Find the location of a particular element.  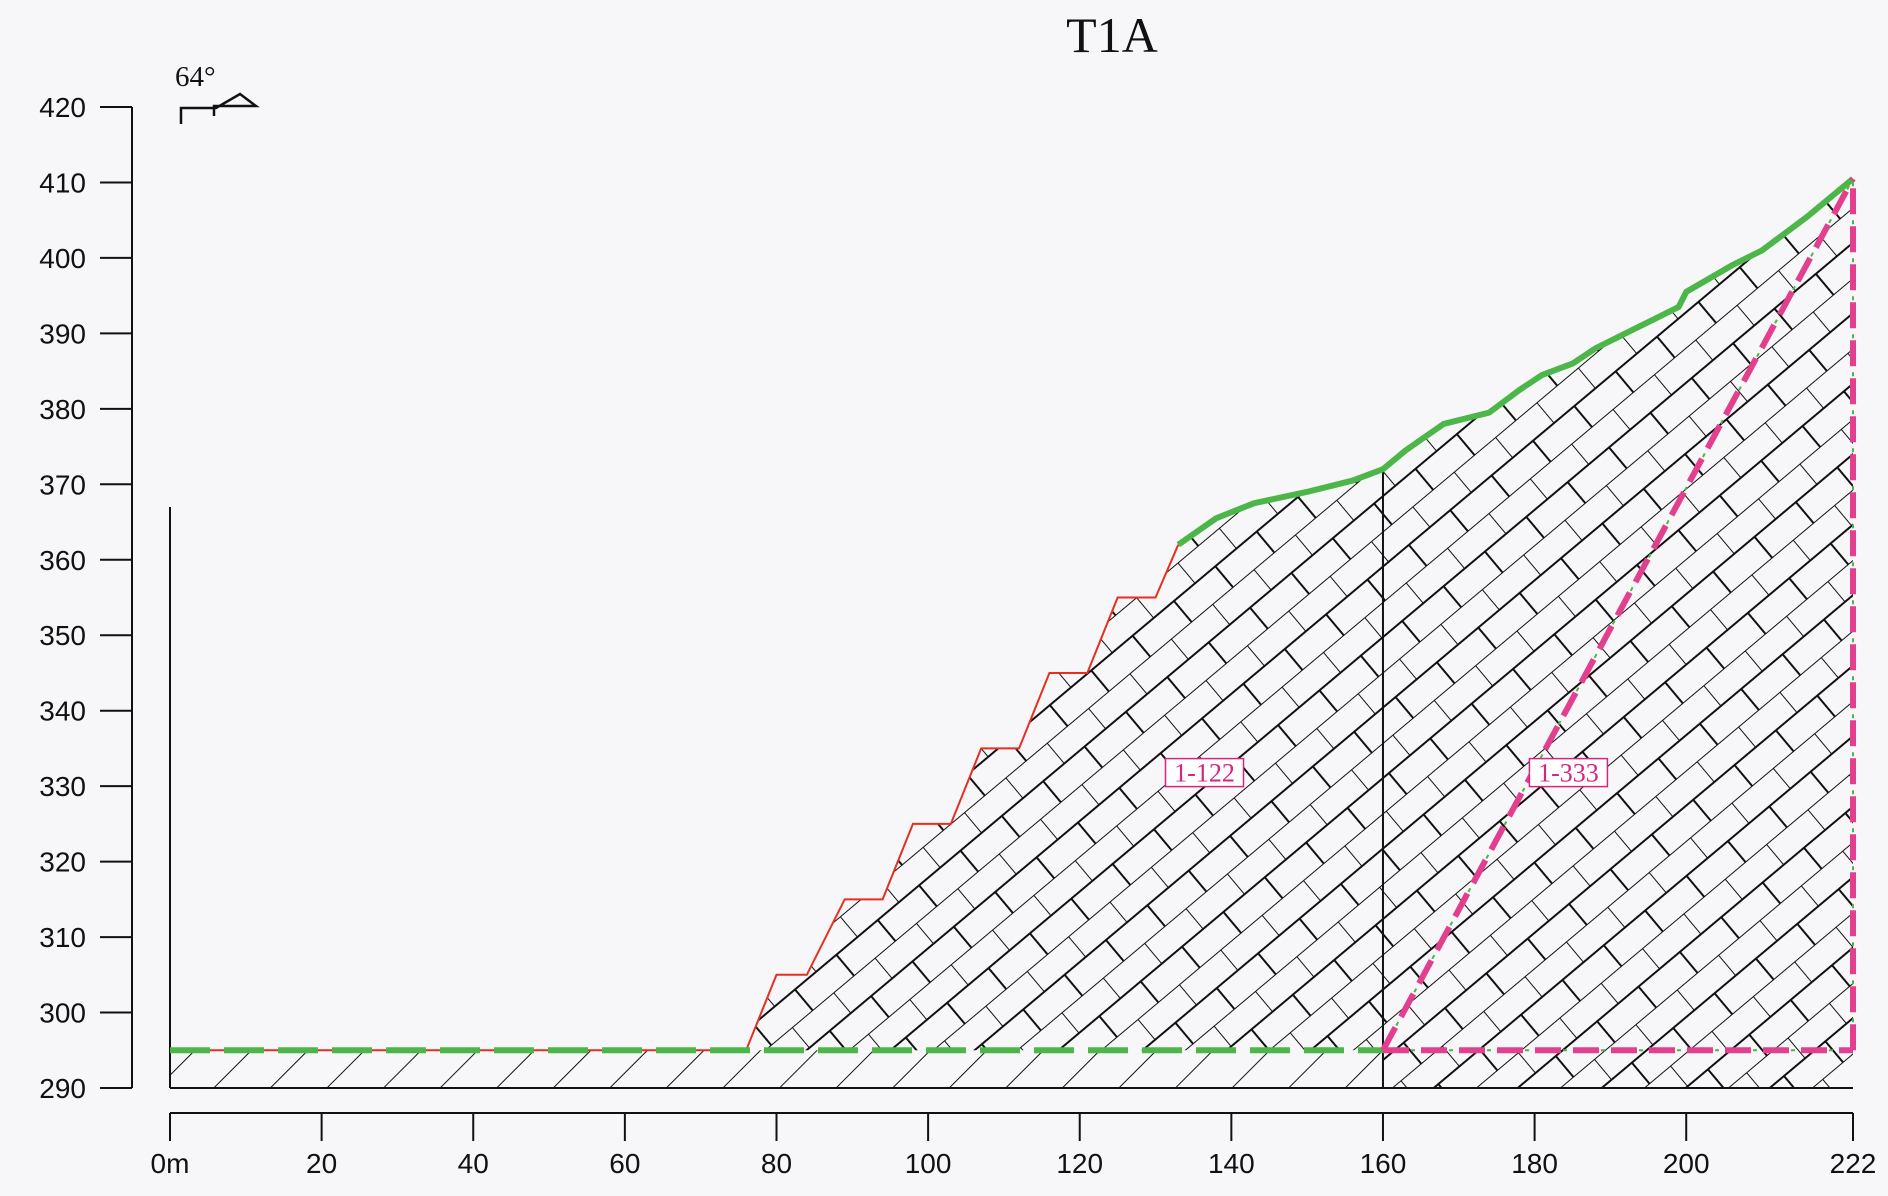

y-tick-label-410: 410 is located at coordinates (62, 182).